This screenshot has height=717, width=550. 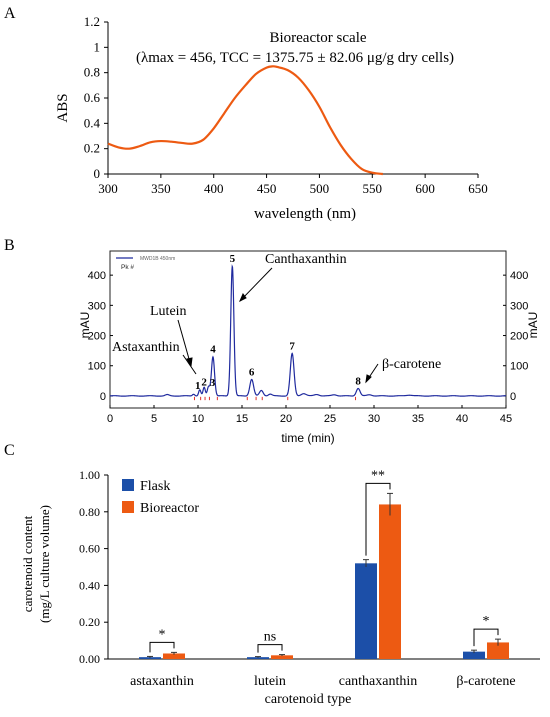 I want to click on arrow-astaxanthin, so click(x=189, y=364).